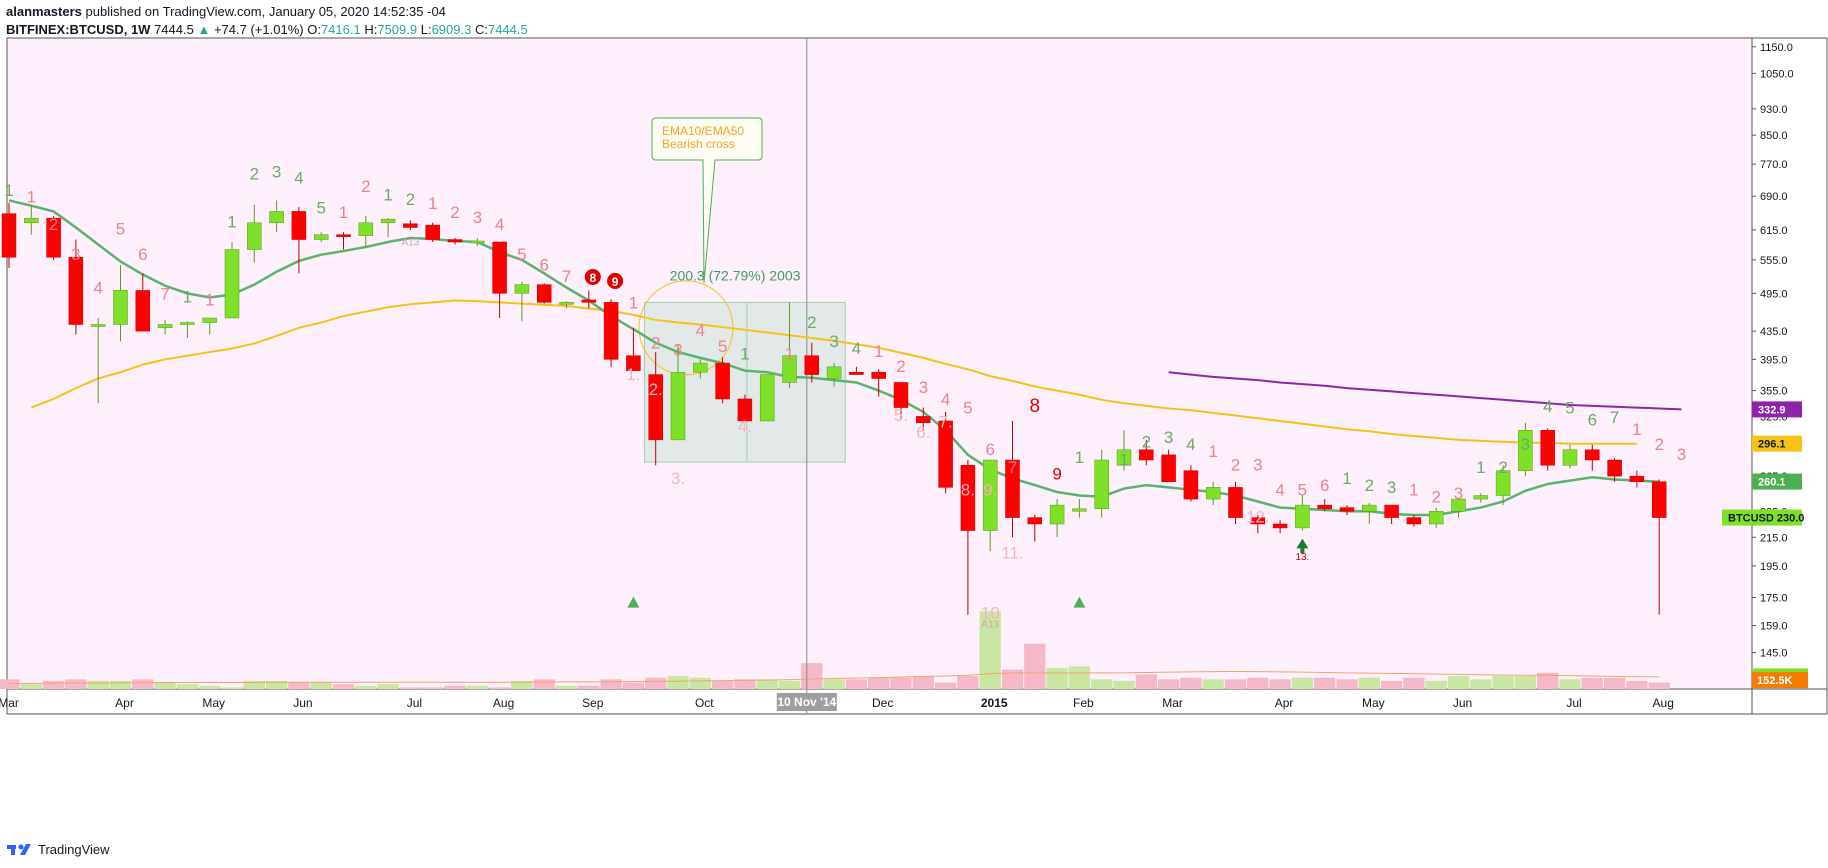 The height and width of the screenshot is (868, 1828). Describe the element at coordinates (990, 612) in the screenshot. I see `td-countdown-label: 10` at that location.